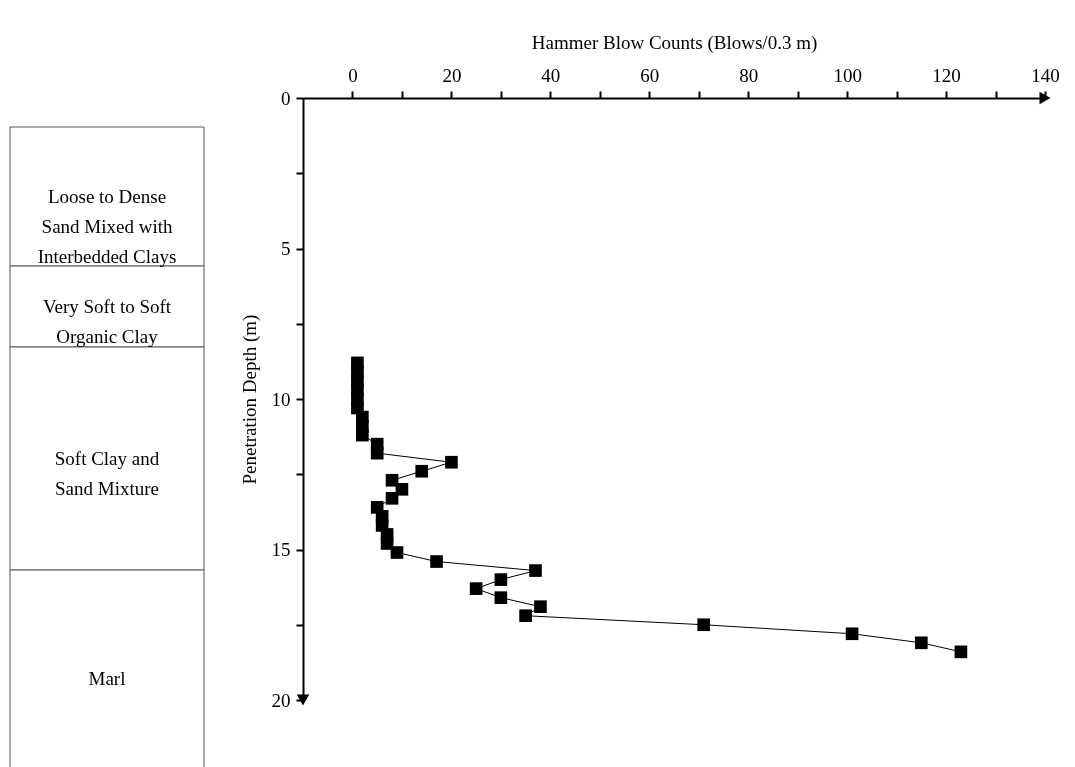 This screenshot has height=767, width=1075. I want to click on y-tick-label: 10, so click(281, 399).